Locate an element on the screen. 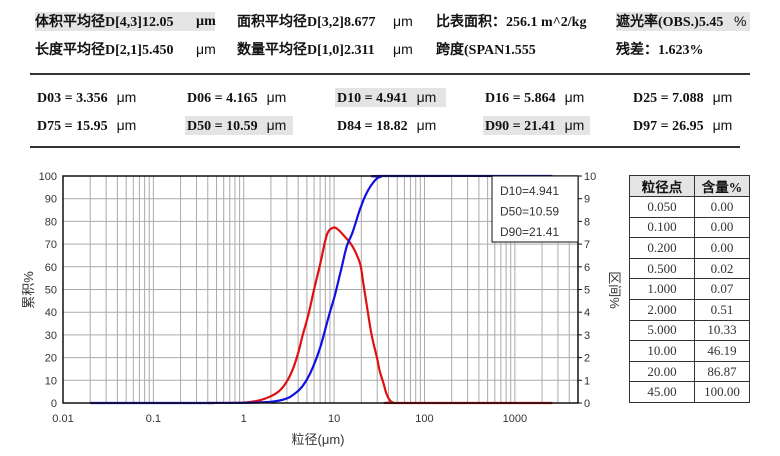 The image size is (780, 456). stat-area-mean: 面积平均径D[3,2]8.677 μm is located at coordinates (325, 21).